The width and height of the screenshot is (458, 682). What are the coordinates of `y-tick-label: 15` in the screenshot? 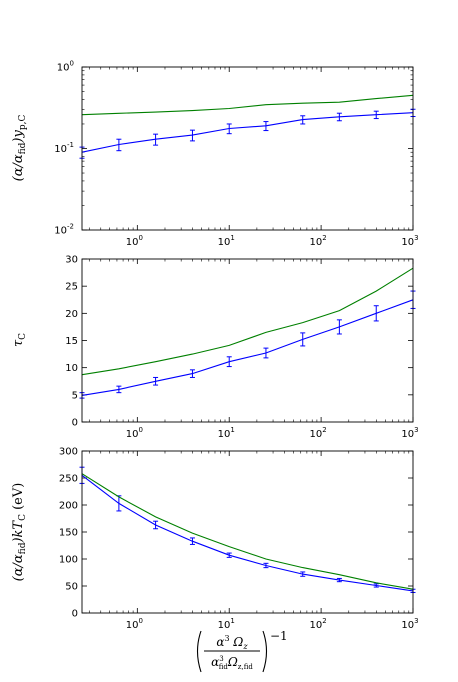 It's located at (71, 341).